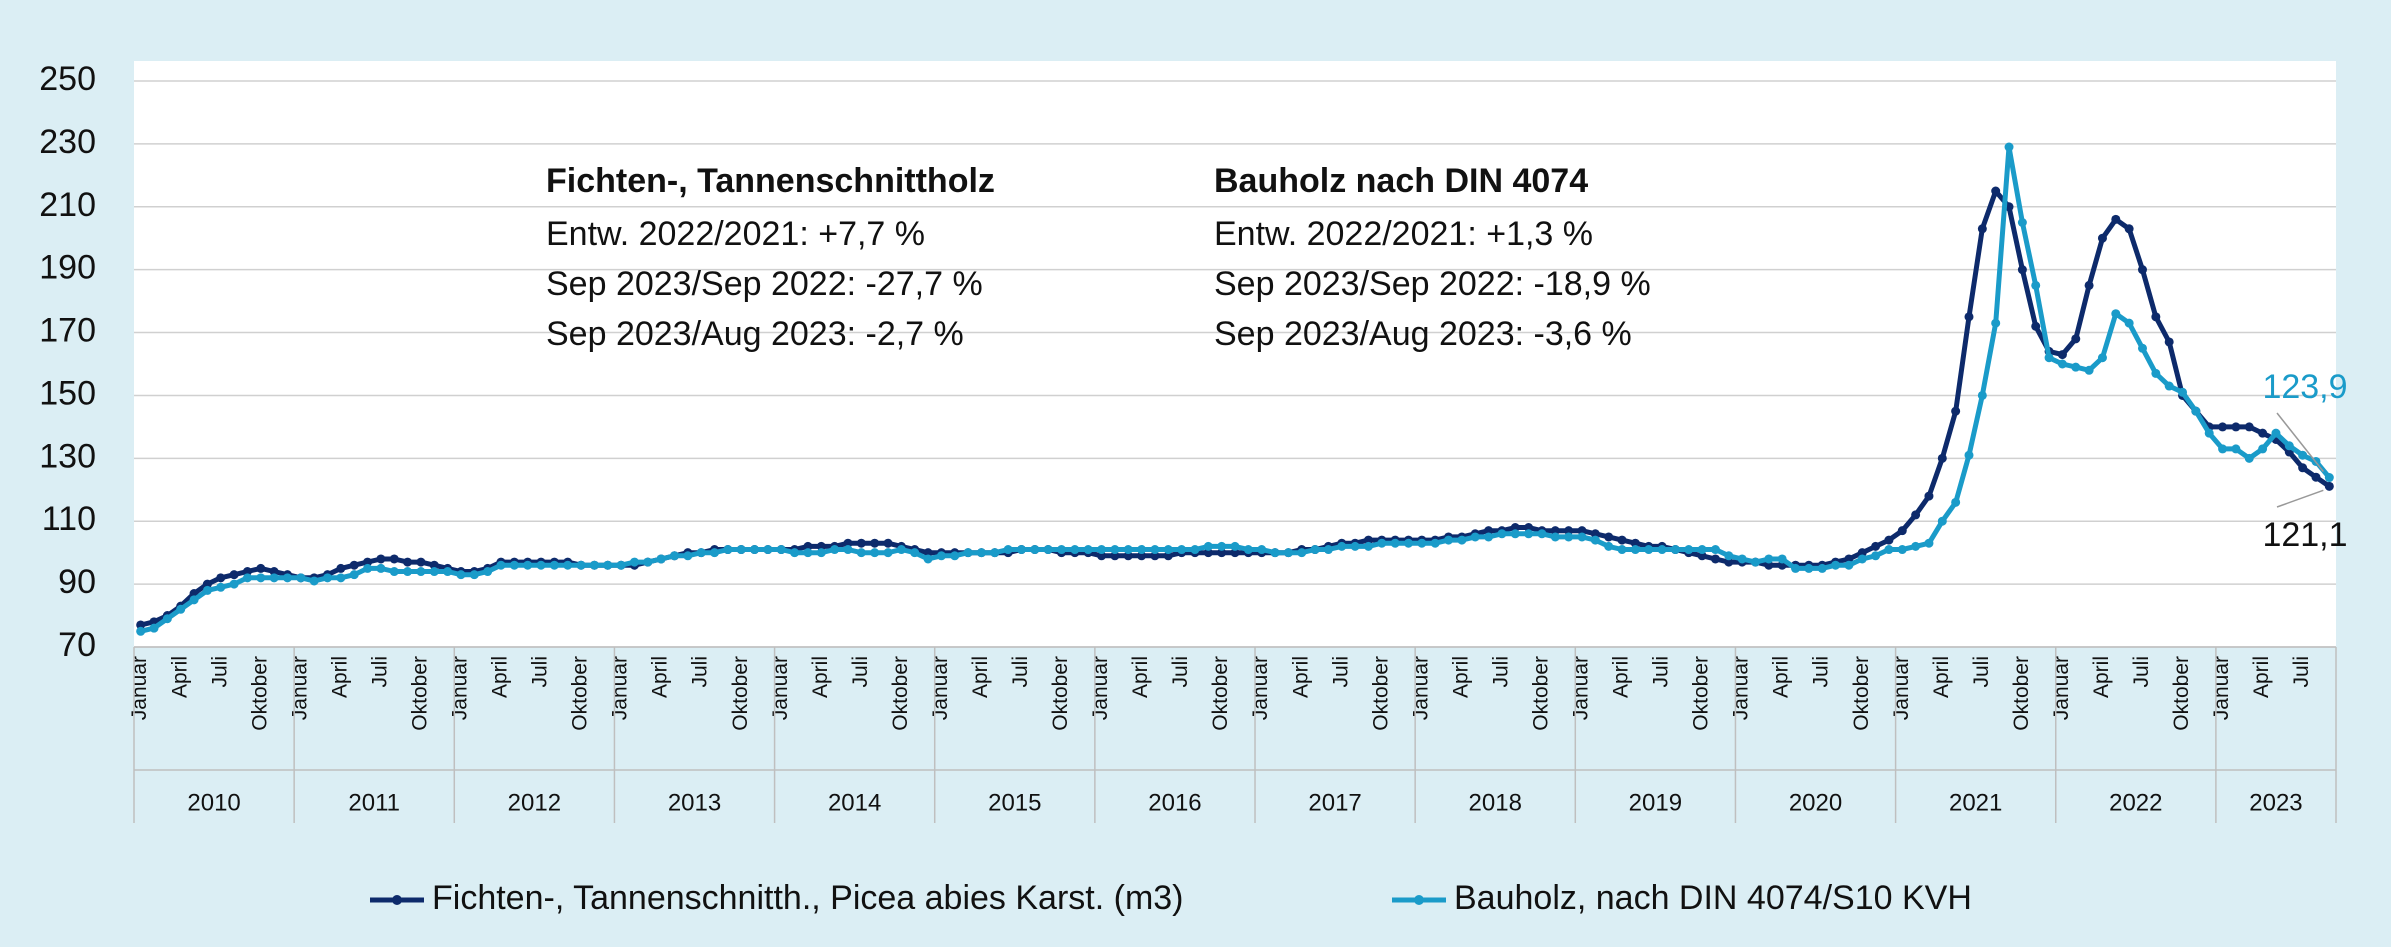 The width and height of the screenshot is (2391, 947). What do you see at coordinates (2135, 802) in the screenshot?
I see `year-label: 2022` at bounding box center [2135, 802].